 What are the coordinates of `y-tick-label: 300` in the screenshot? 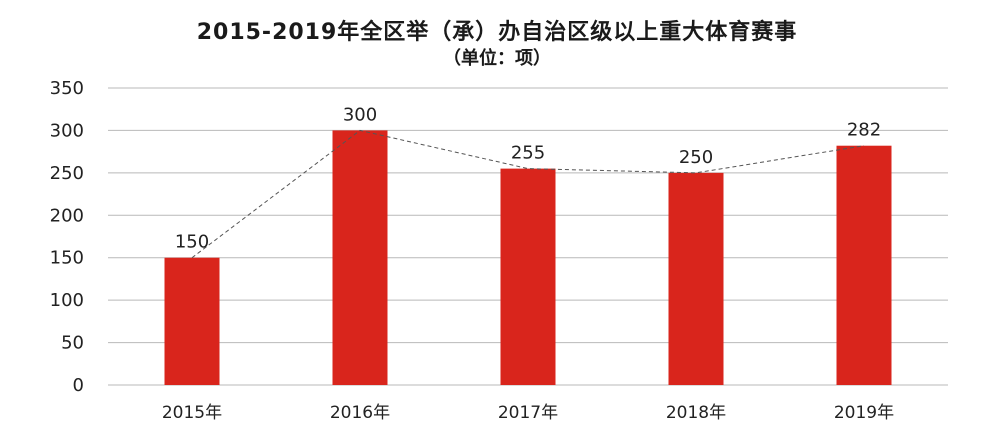 It's located at (67, 130).